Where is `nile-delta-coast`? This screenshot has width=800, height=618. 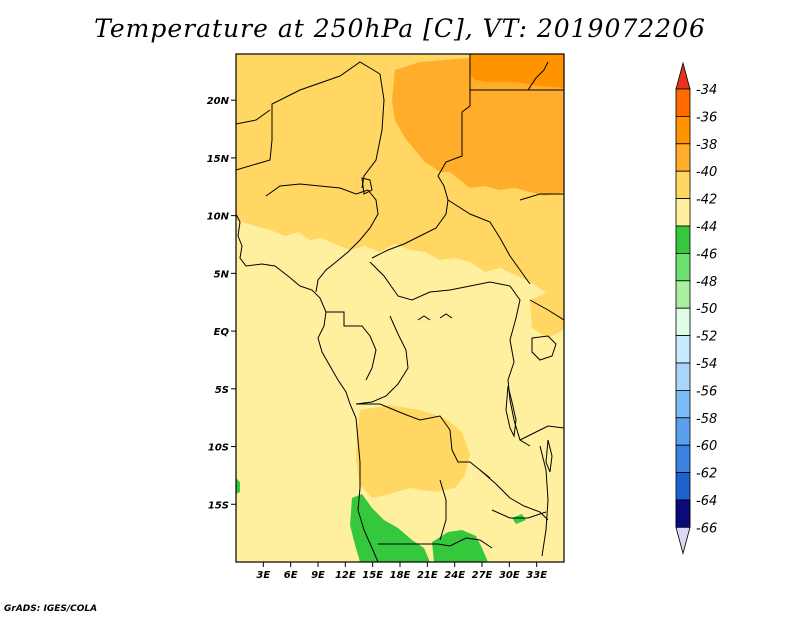
nile-delta-coast is located at coordinates (538, 76).